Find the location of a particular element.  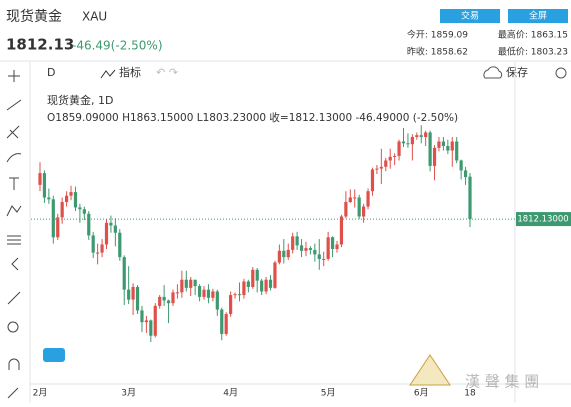

trade-button-label: 交易 is located at coordinates (470, 16).